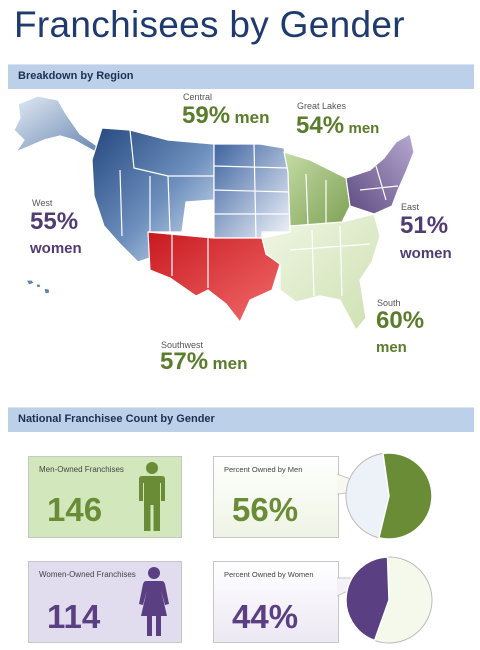  What do you see at coordinates (214, 277) in the screenshot?
I see `southwest-region` at bounding box center [214, 277].